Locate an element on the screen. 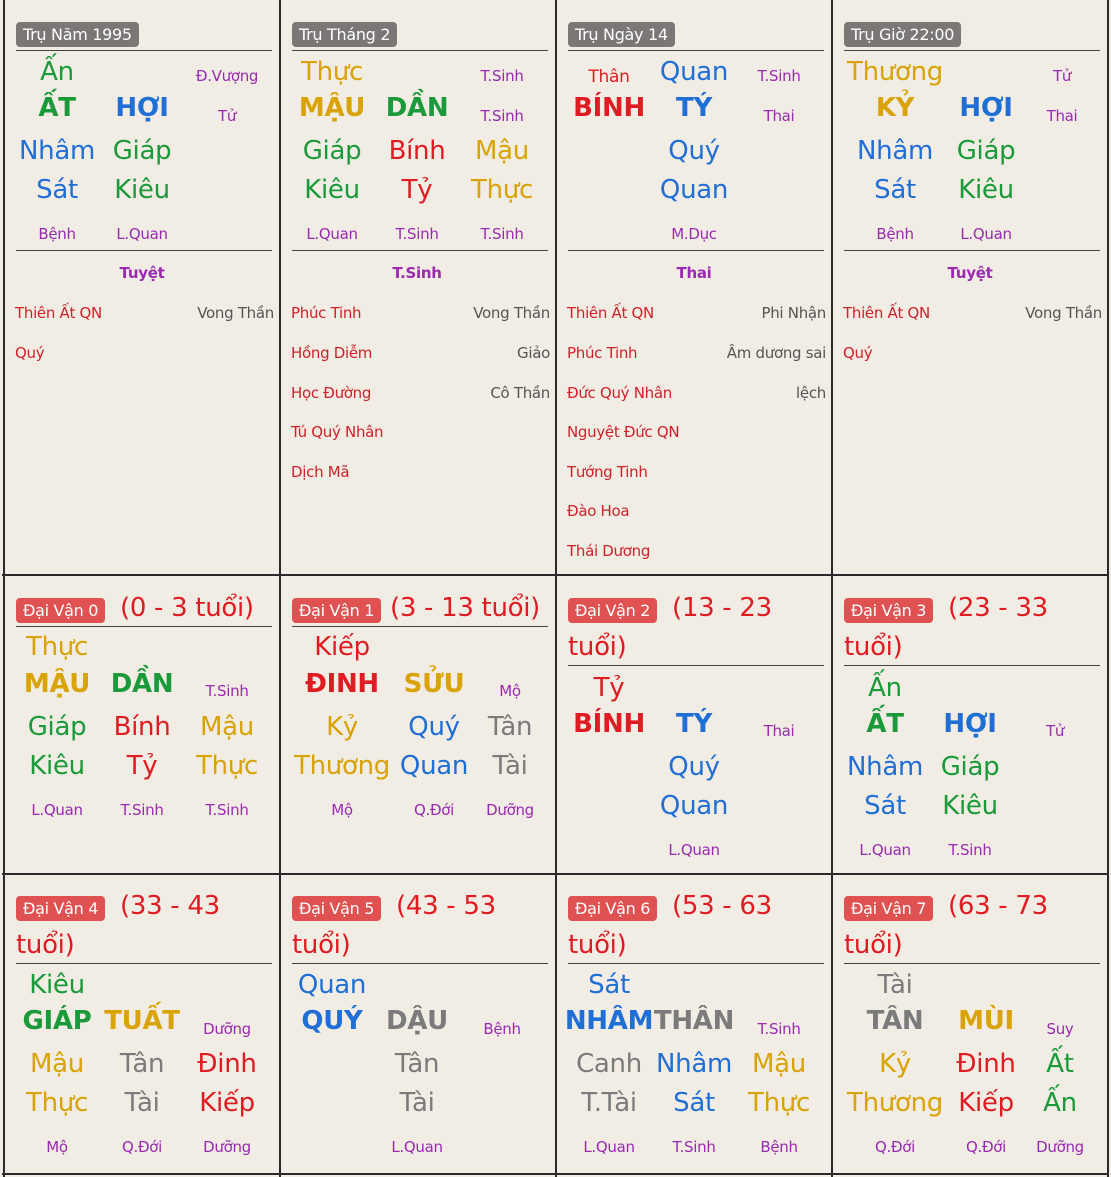 This screenshot has height=1177, width=1111. dai-van-age-range: (0 - 3 tuổi) is located at coordinates (187, 608).